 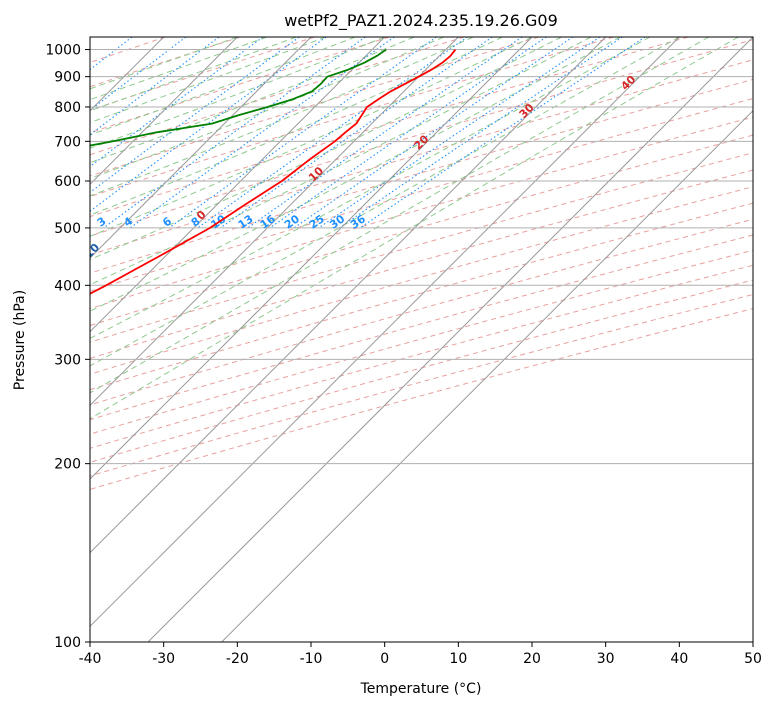 What do you see at coordinates (527, 111) in the screenshot?
I see `moist-adiabat-label: 30` at bounding box center [527, 111].